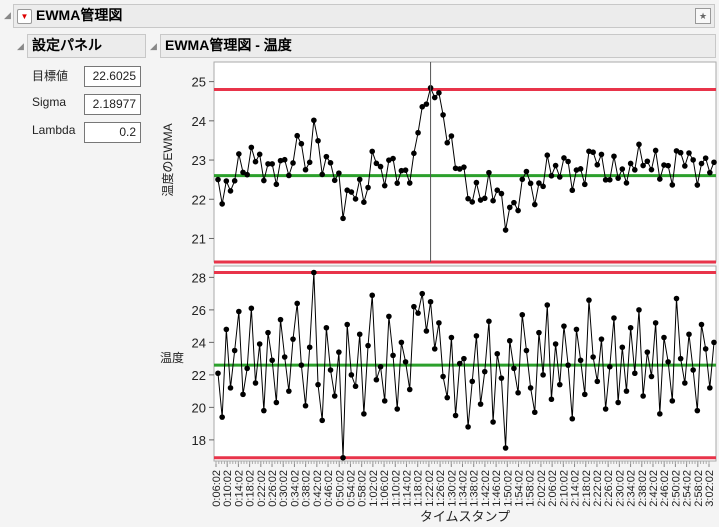  I want to click on x-tick-label: 1:10:02, so click(396, 488).